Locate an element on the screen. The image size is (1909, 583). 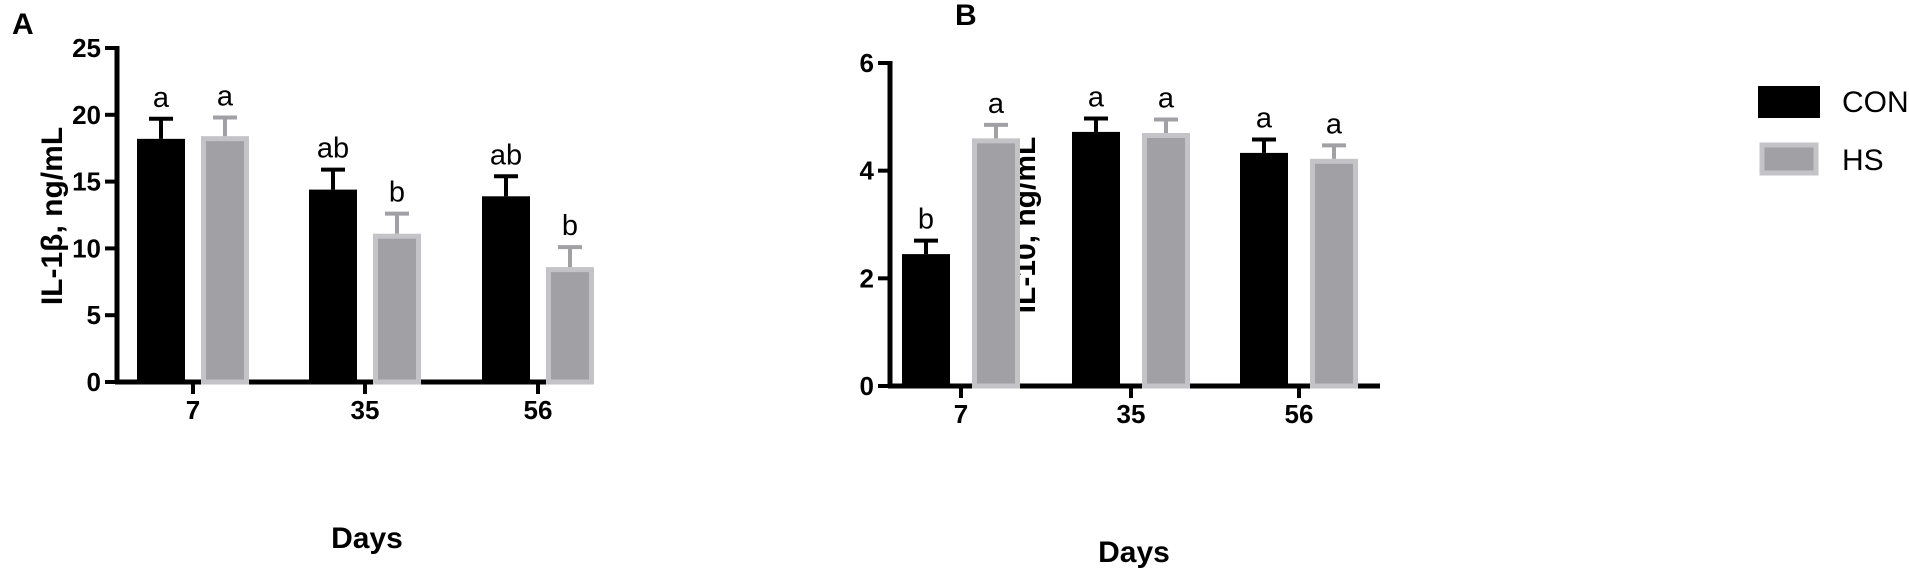
y-tick-label-a-3: 15 is located at coordinates (86, 182).